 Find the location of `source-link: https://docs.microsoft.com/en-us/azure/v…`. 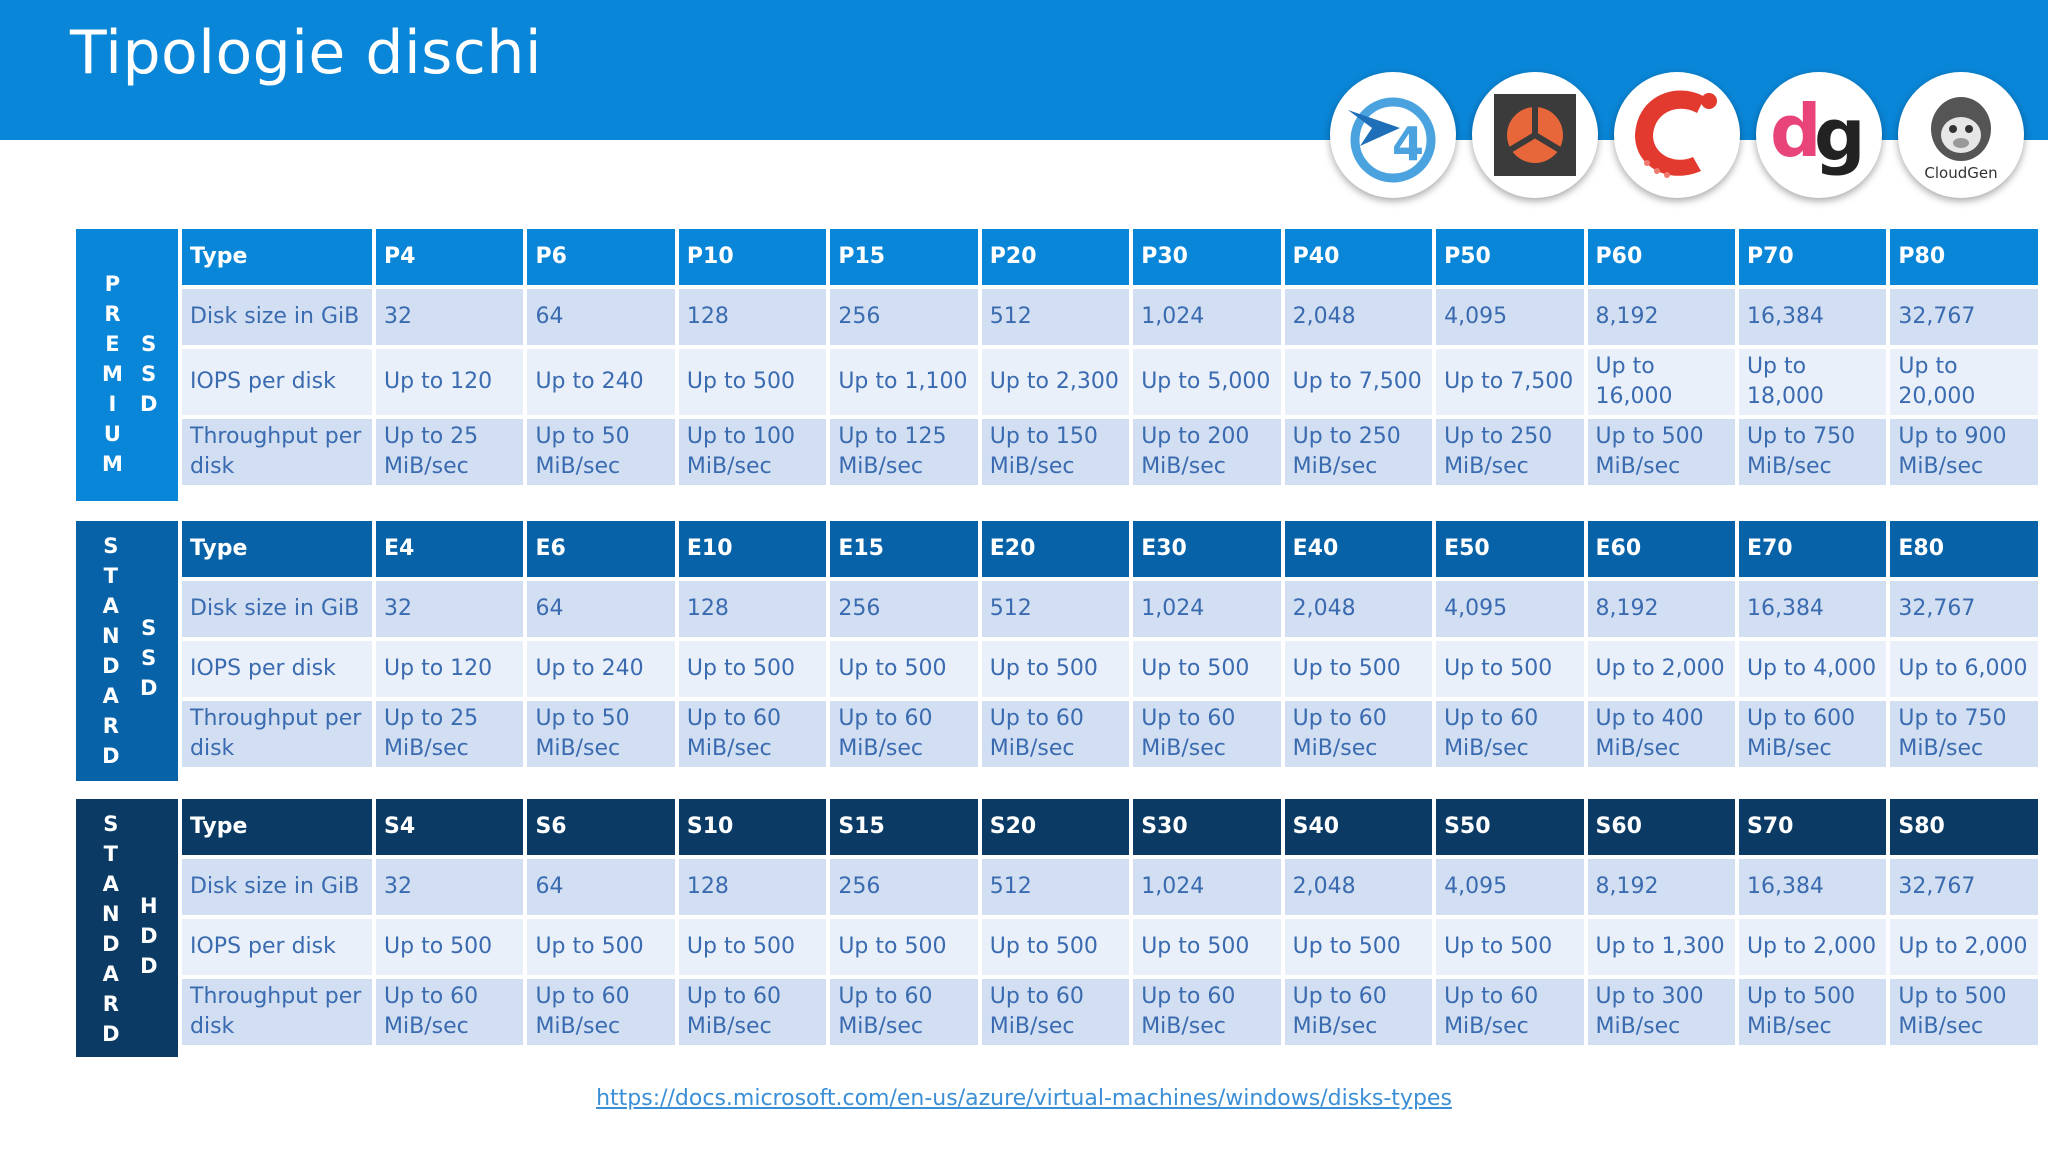

source-link: https://docs.microsoft.com/en-us/azure/v… is located at coordinates (1024, 1098).